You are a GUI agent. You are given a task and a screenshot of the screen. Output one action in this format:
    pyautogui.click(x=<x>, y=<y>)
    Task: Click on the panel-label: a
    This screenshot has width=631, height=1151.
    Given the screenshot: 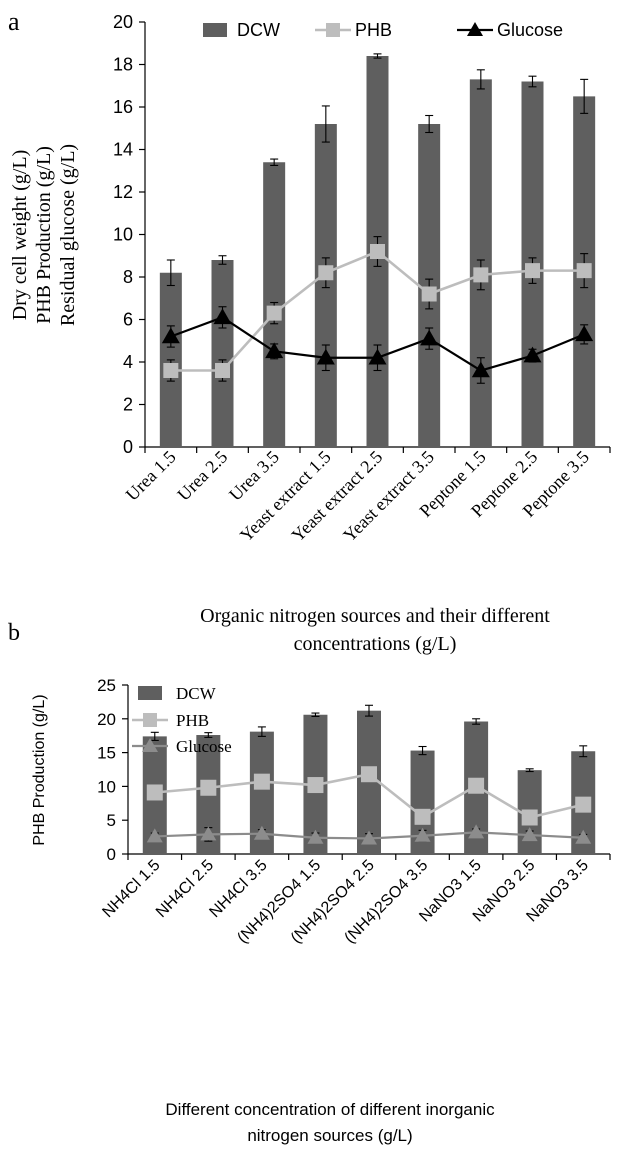 What is the action you would take?
    pyautogui.click(x=14, y=21)
    